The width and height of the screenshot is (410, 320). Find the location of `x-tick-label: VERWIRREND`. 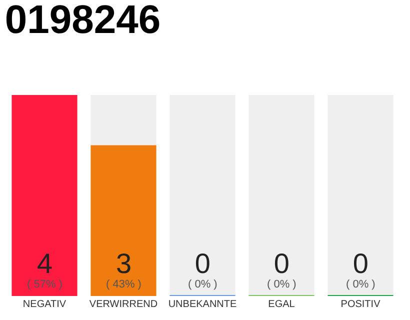

x-tick-label: VERWIRREND is located at coordinates (123, 304).